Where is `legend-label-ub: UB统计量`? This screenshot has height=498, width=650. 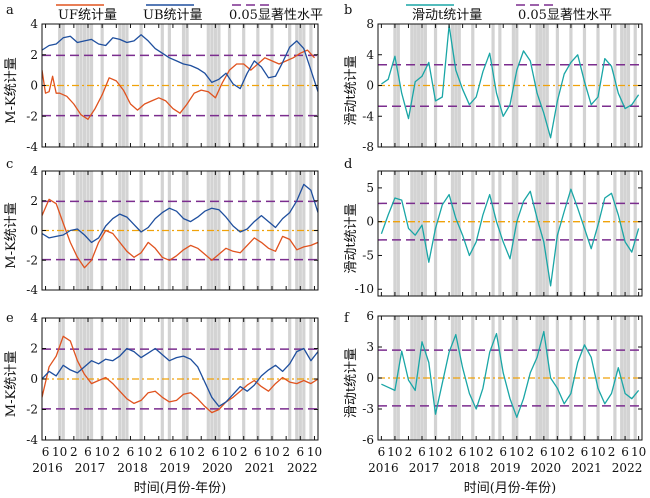 legend-label-ub: UB统计量 is located at coordinates (173, 15).